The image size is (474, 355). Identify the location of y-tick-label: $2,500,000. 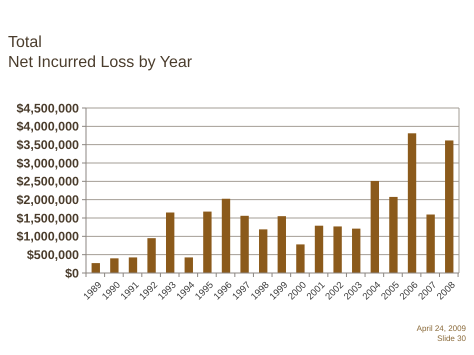
(48, 181).